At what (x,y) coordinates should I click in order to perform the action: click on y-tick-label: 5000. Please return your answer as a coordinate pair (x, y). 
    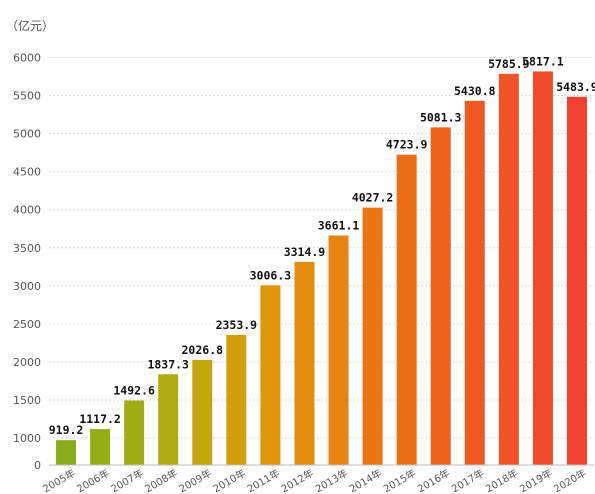
    Looking at the image, I should click on (27, 134).